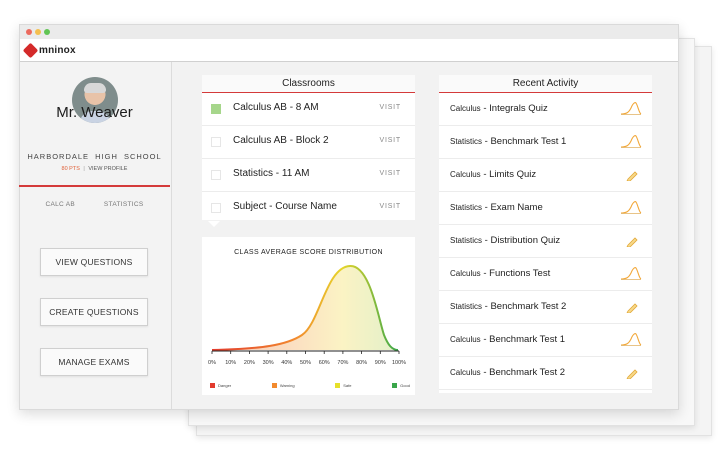 The image size is (723, 449). What do you see at coordinates (94, 186) in the screenshot?
I see `sidebar-divider` at bounding box center [94, 186].